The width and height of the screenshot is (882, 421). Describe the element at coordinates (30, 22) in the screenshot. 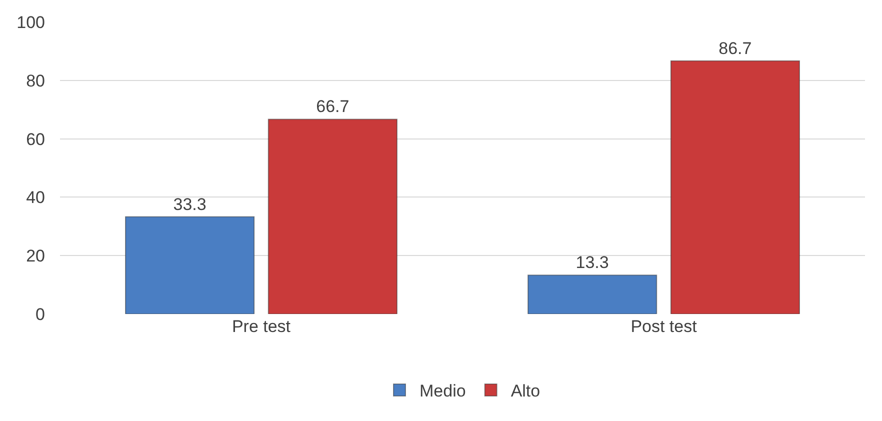

I see `y-tick-label: 100` at that location.